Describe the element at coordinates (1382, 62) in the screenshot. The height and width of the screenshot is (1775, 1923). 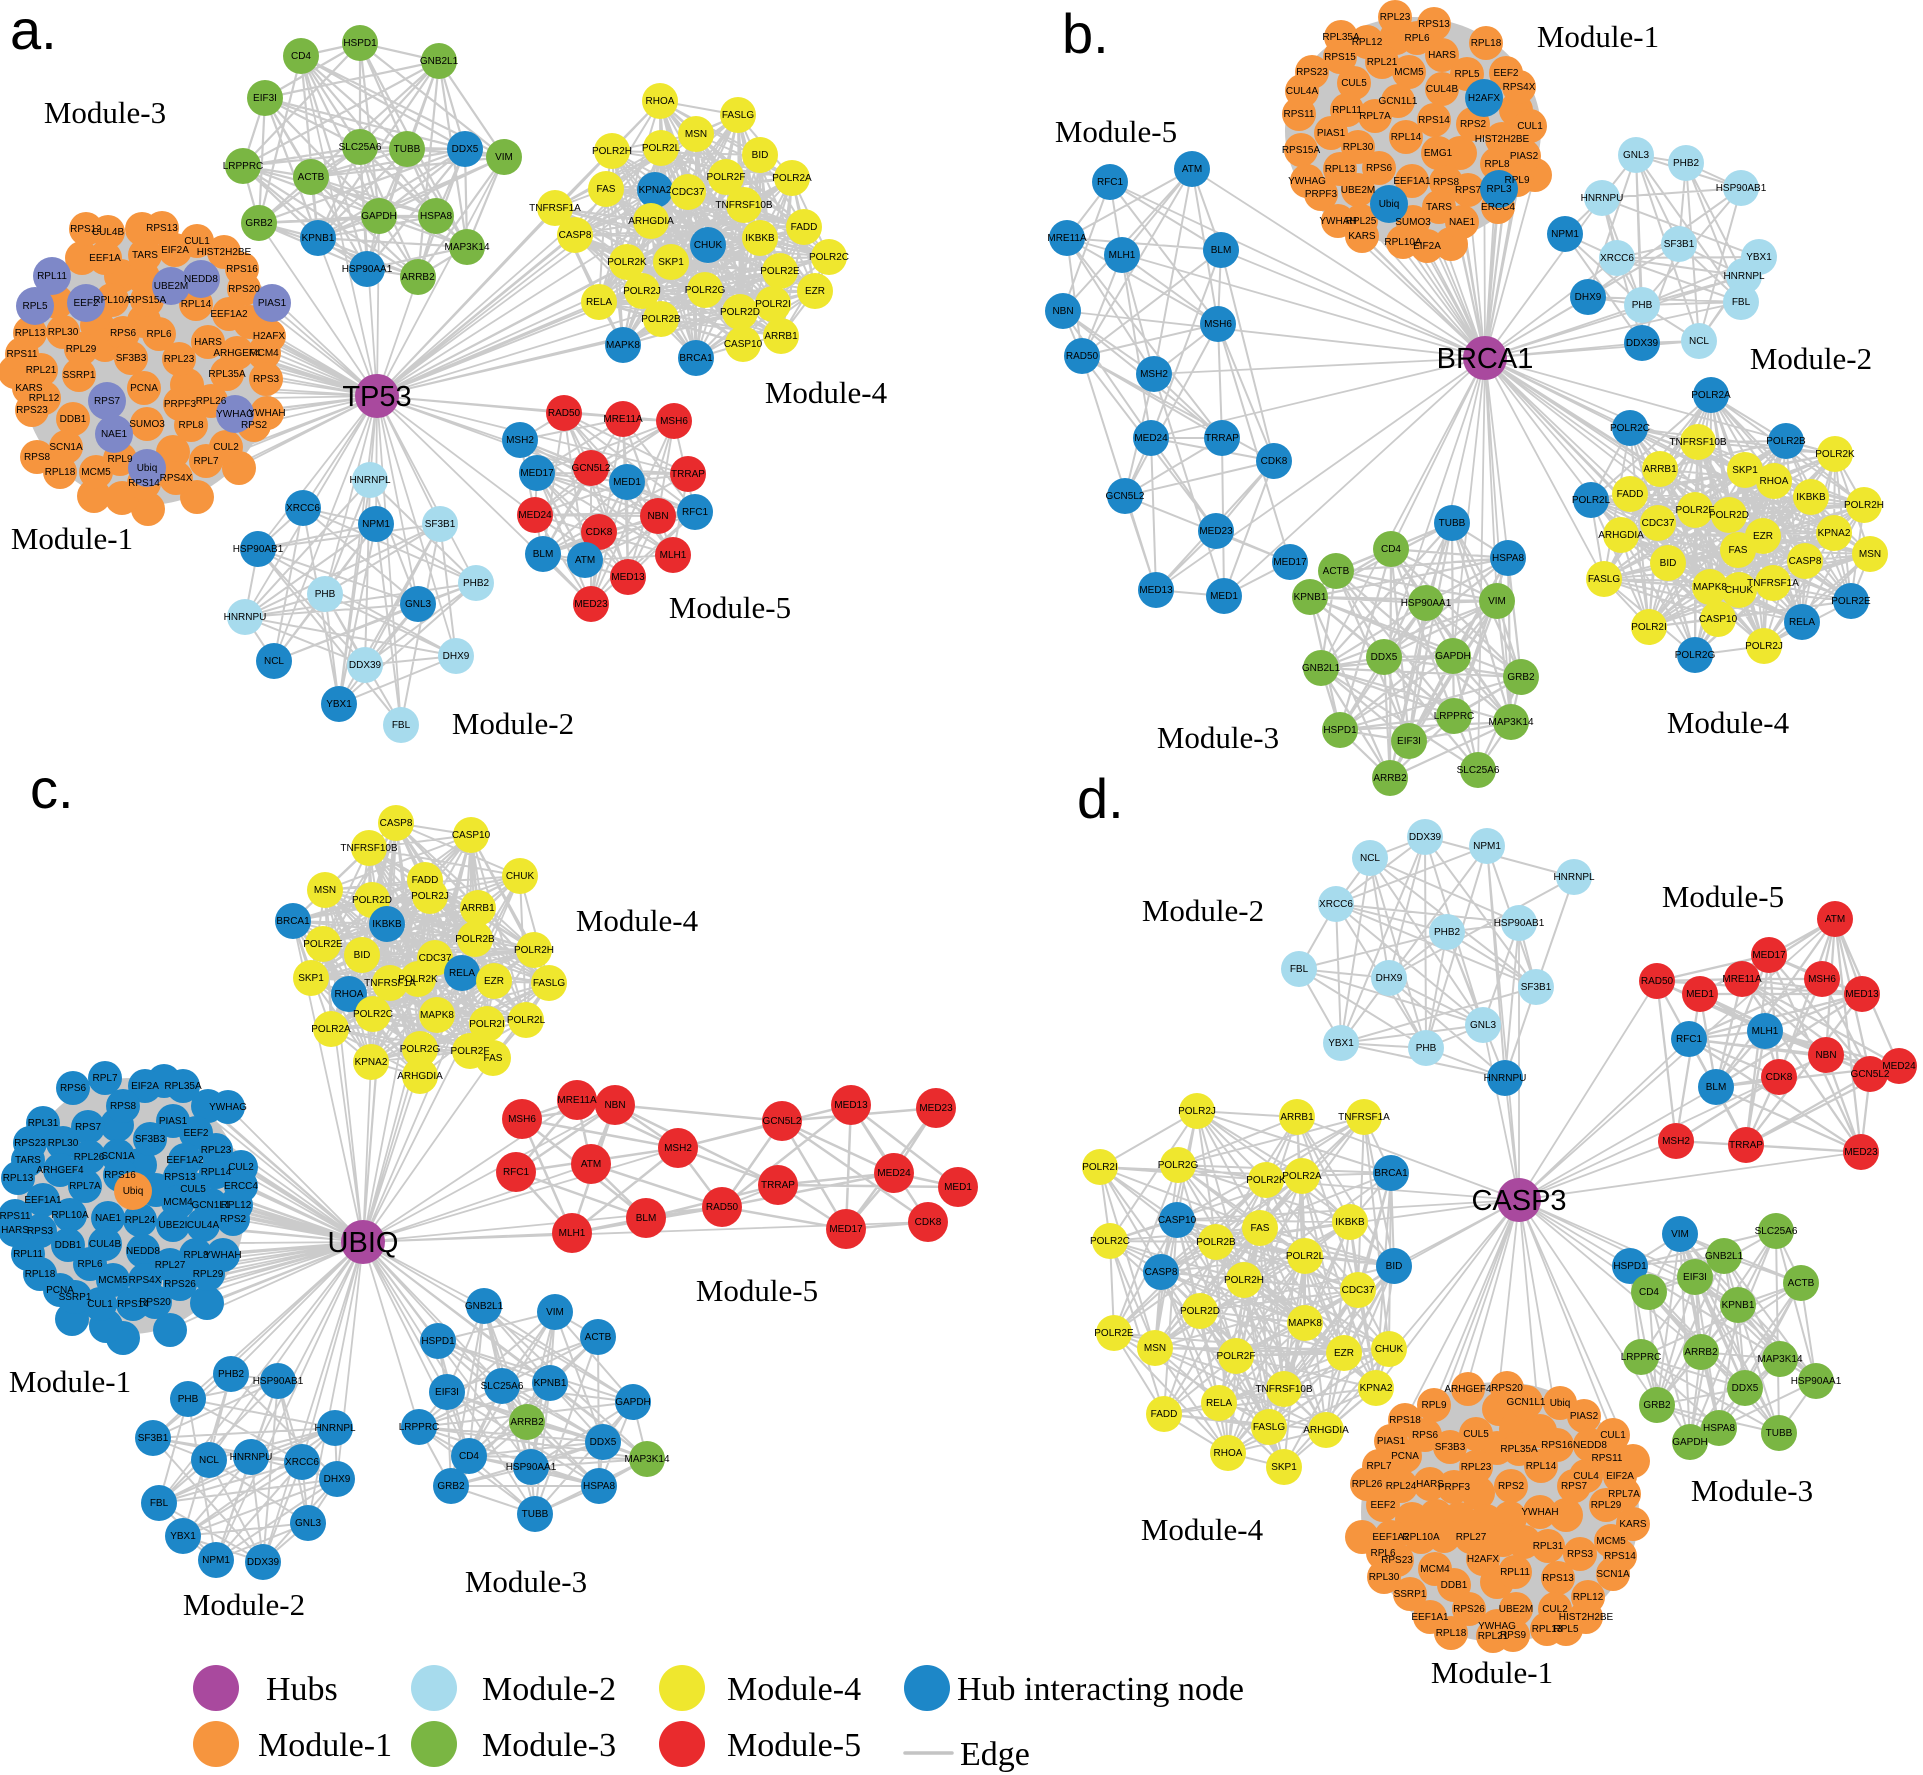
I see `svg-text: RPL21` at that location.